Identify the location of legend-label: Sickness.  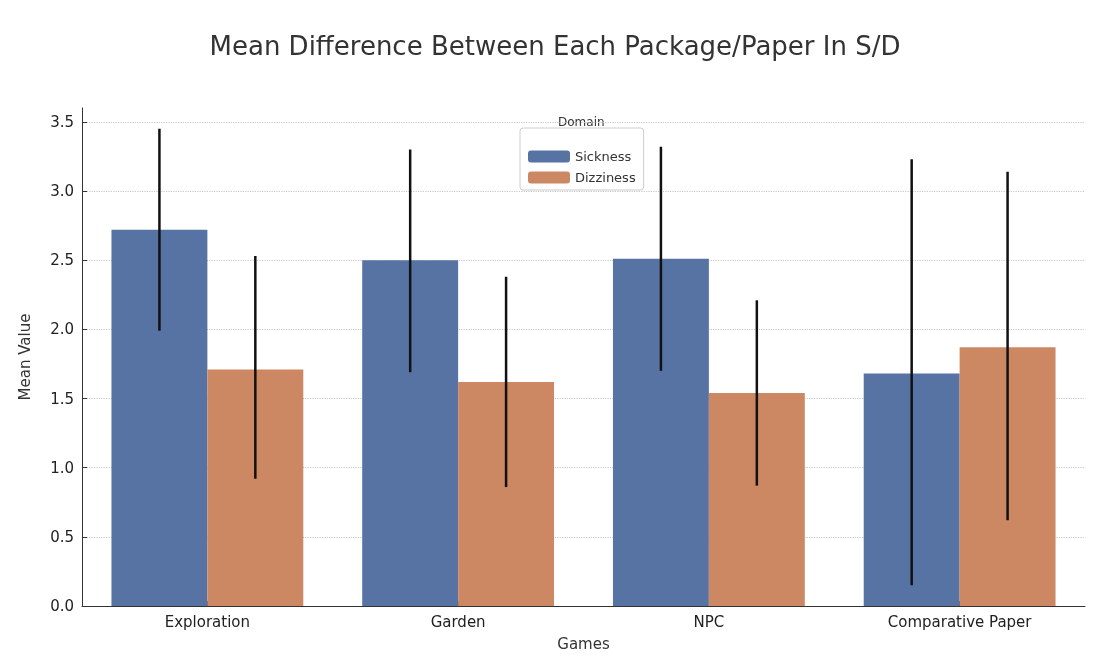
(603, 156).